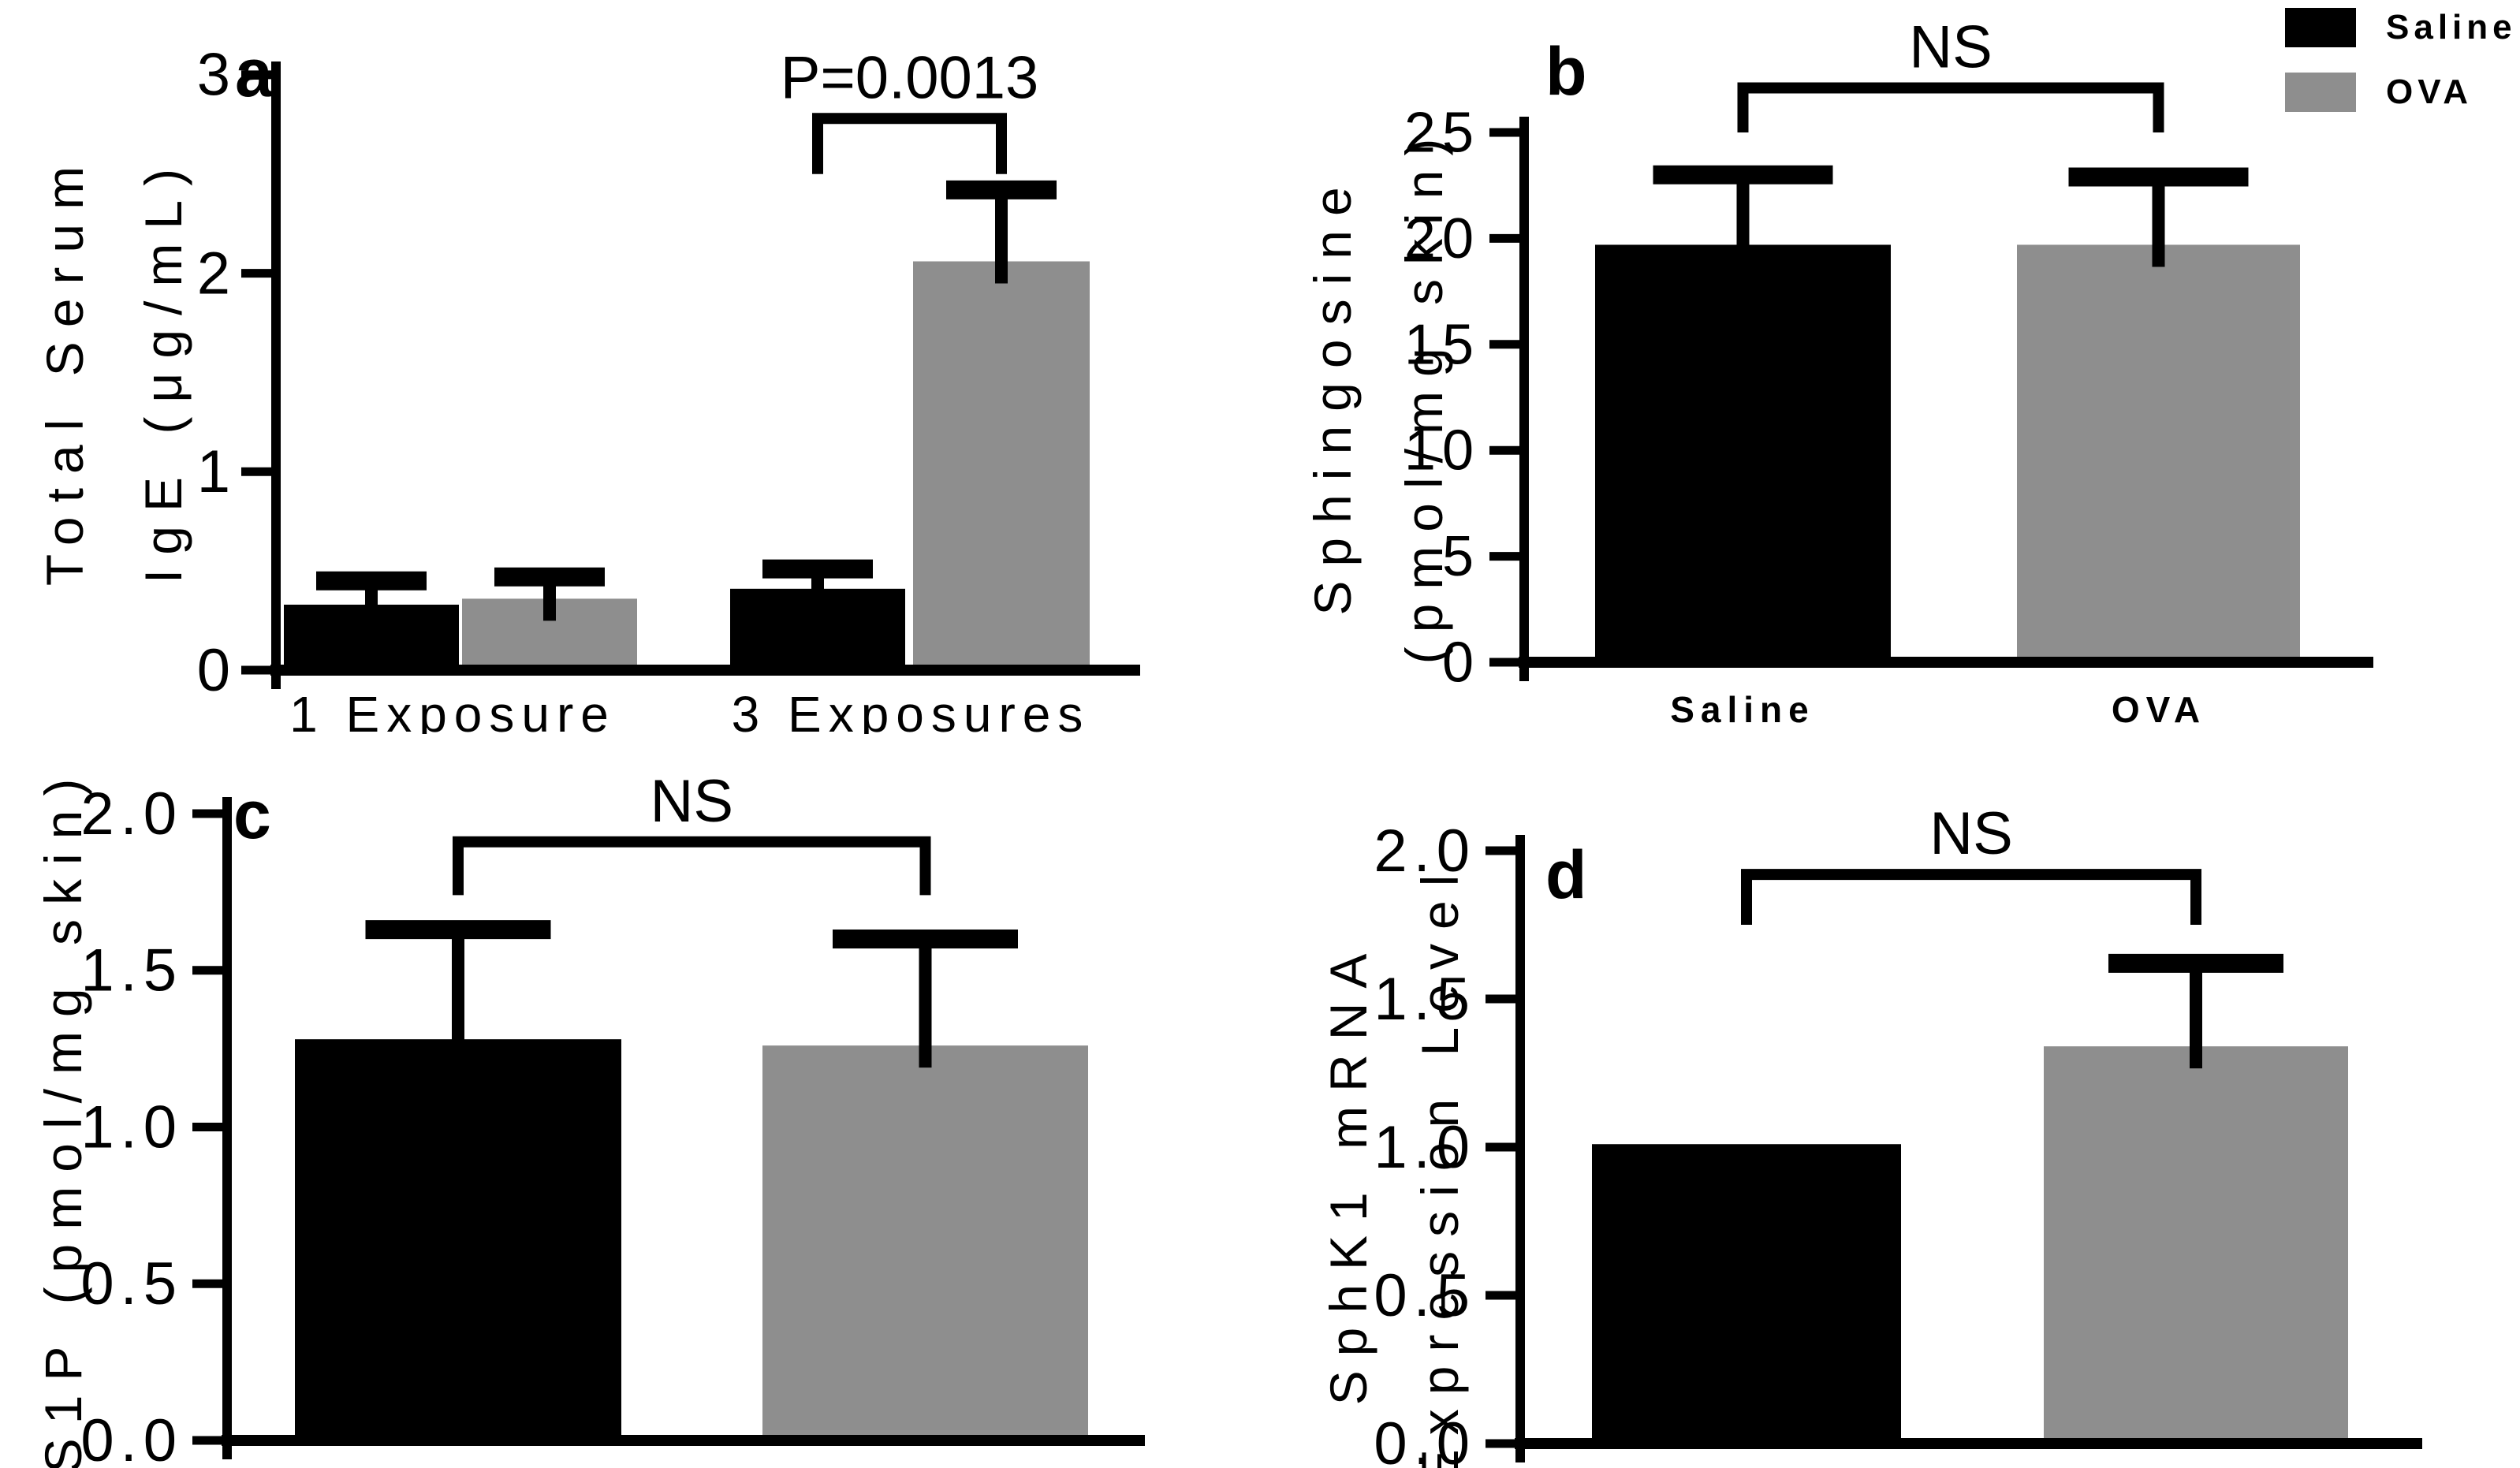  What do you see at coordinates (452, 710) in the screenshot?
I see `x-category-label: 1 Exposure` at bounding box center [452, 710].